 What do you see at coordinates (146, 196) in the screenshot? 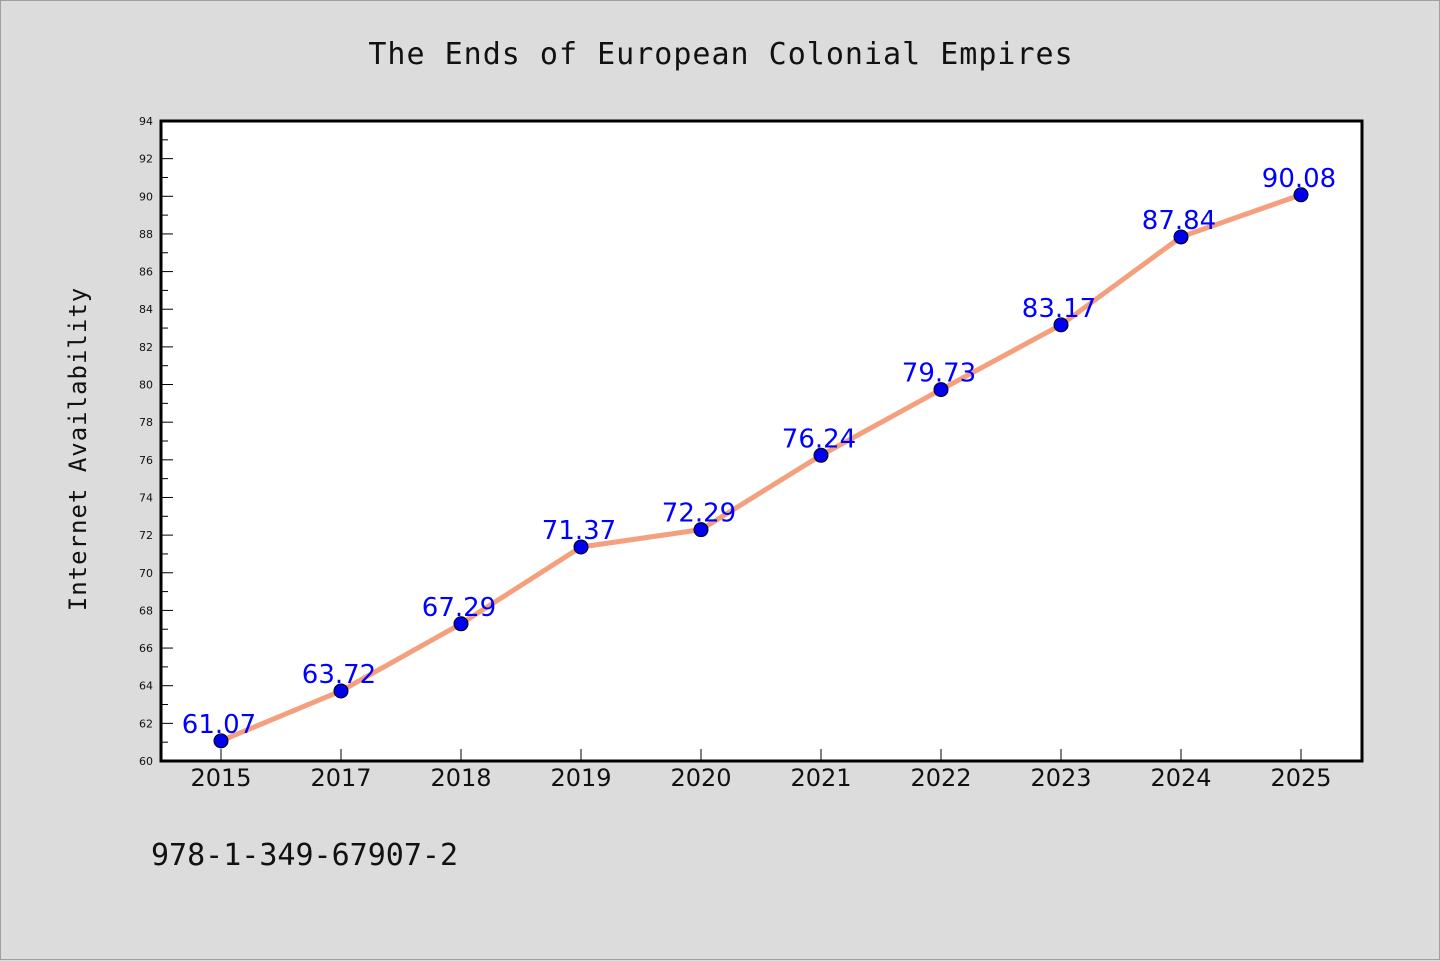
I see `y-tick-label: 90` at bounding box center [146, 196].